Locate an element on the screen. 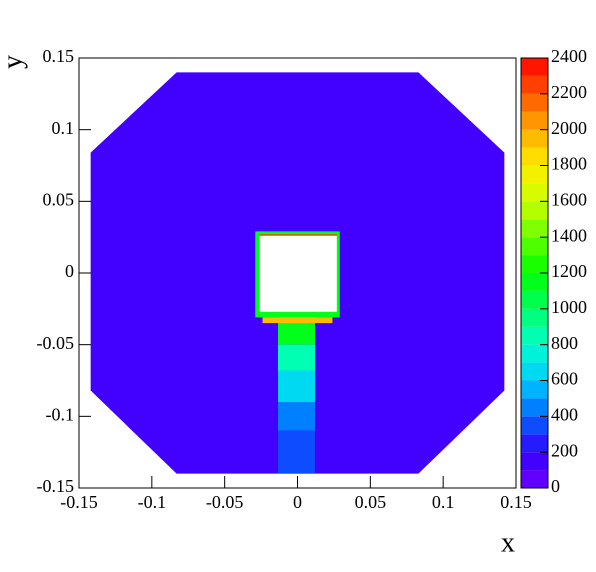 This screenshot has width=596, height=572. z-tick-label: 1000 is located at coordinates (569, 307).